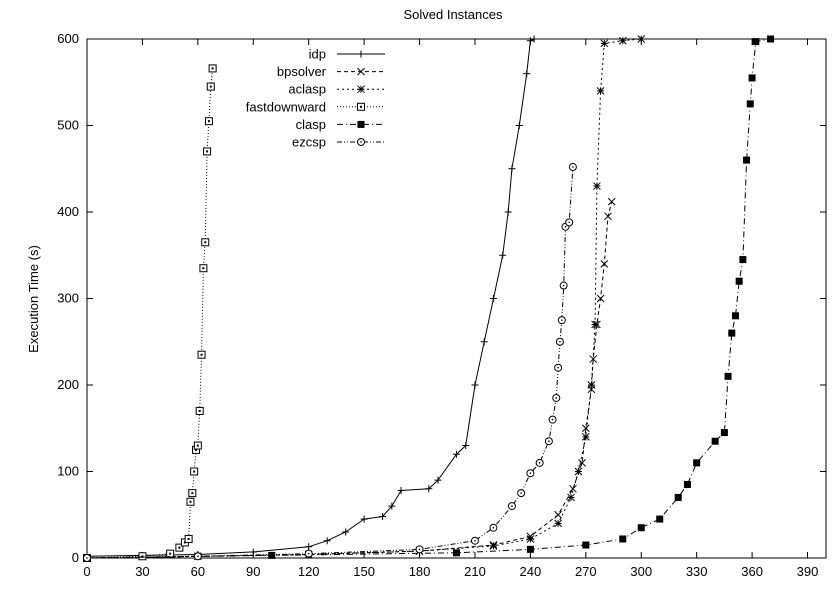 This screenshot has width=834, height=590. Describe the element at coordinates (338, 142) in the screenshot. I see `legend-entry-ezcsp: ezcsp` at that location.